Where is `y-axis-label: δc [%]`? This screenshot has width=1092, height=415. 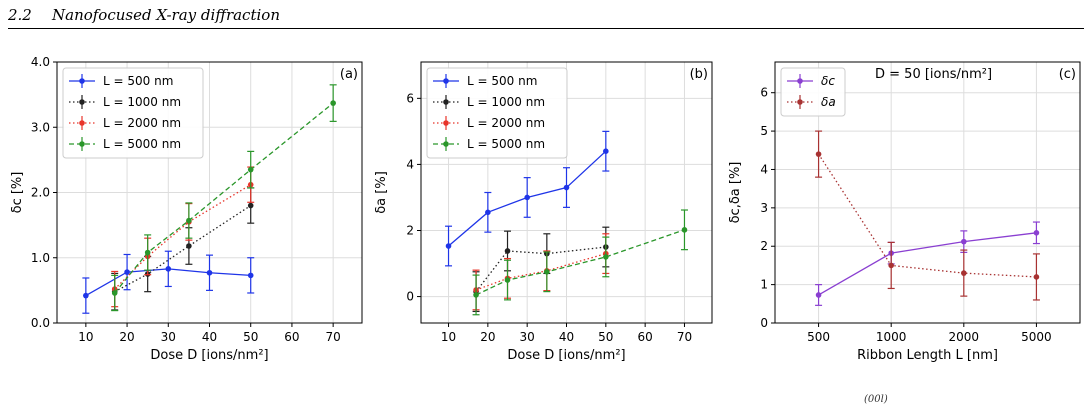
y-axis-label: δc [%] is located at coordinates (17, 193).